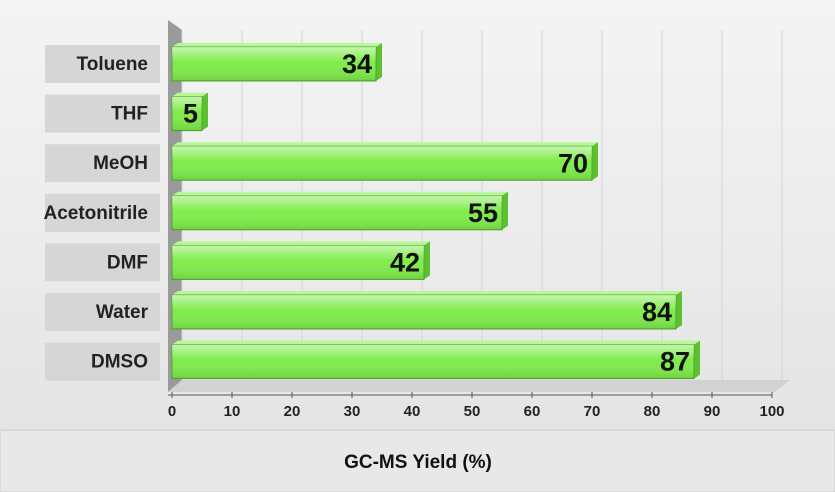 The width and height of the screenshot is (835, 492). What do you see at coordinates (292, 411) in the screenshot?
I see `x-tick-label: 20` at bounding box center [292, 411].